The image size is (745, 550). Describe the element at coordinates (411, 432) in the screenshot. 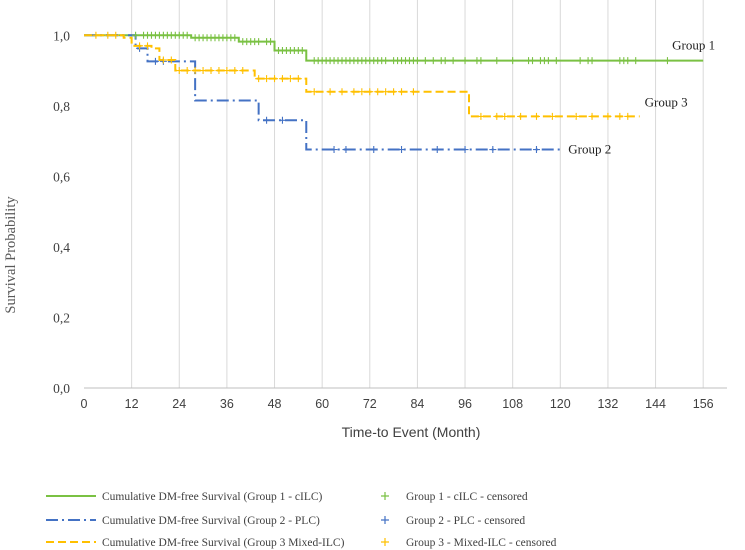

I see `x-axis-label: Time-to Event (Month)` at that location.